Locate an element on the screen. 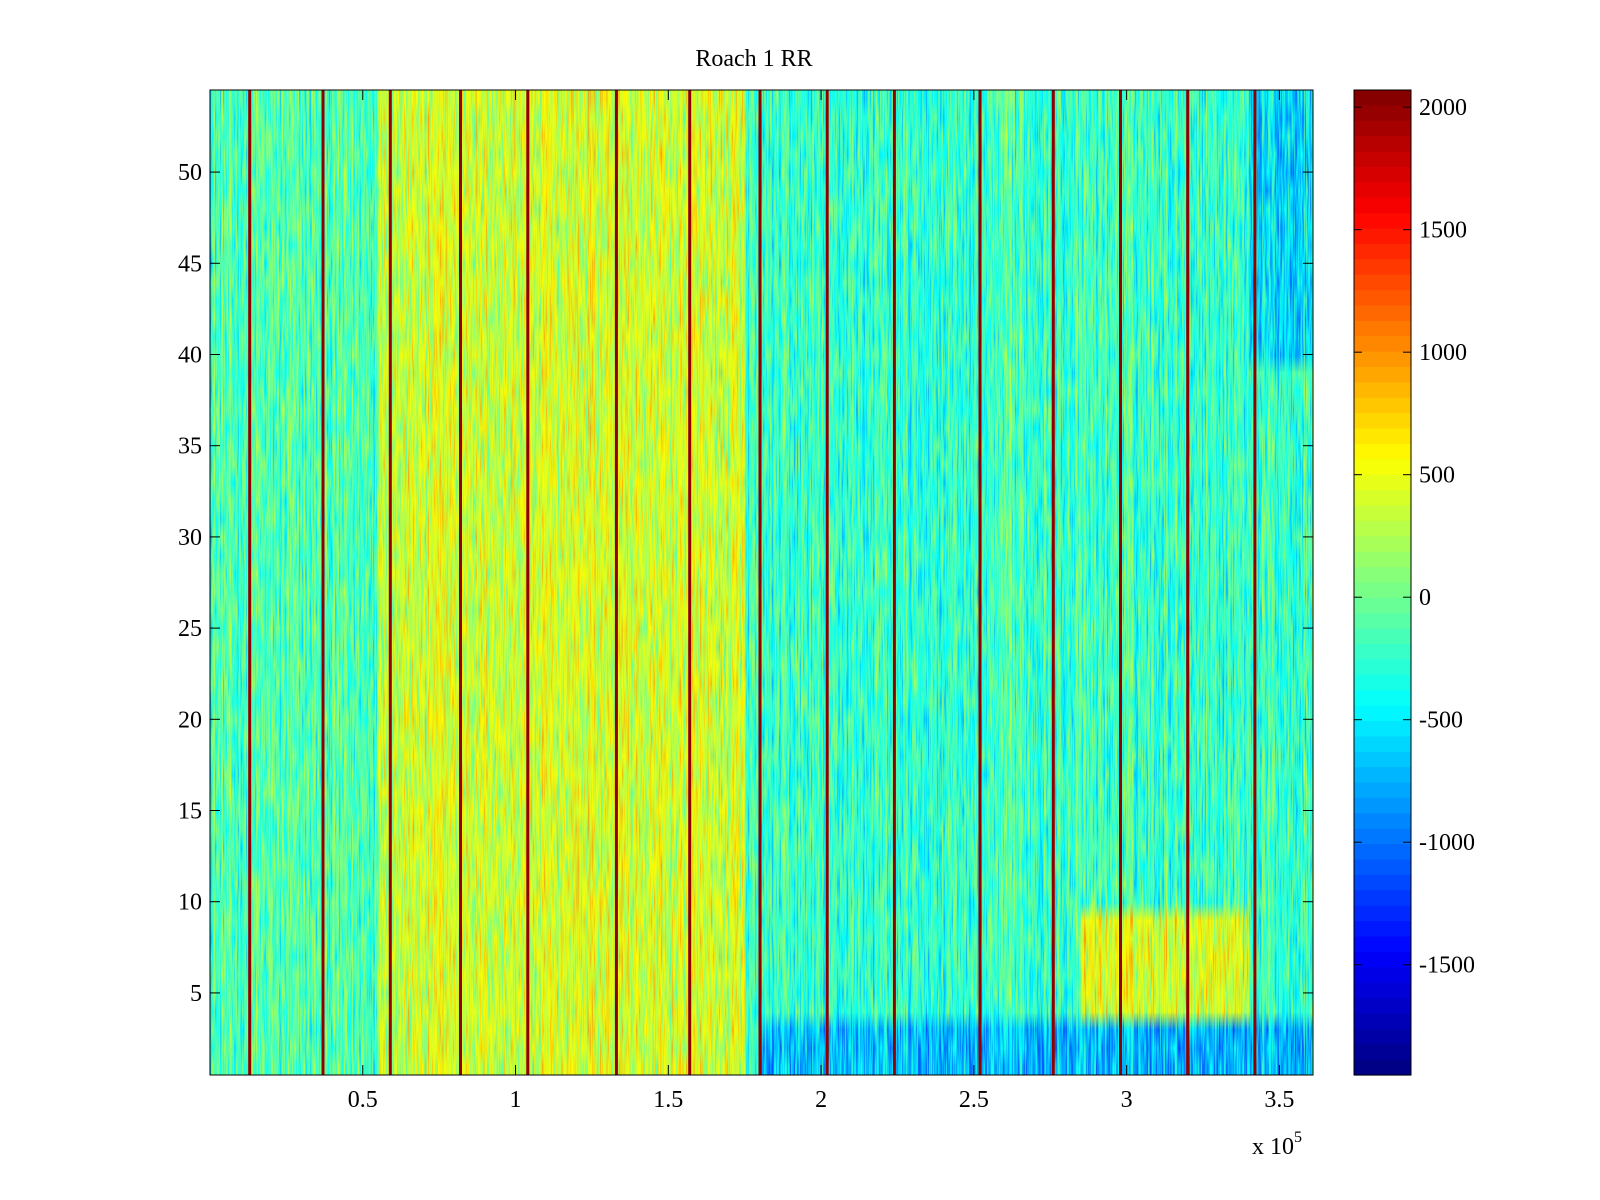 This screenshot has width=1600, height=1200. x-tick-label: 2 is located at coordinates (821, 1100).